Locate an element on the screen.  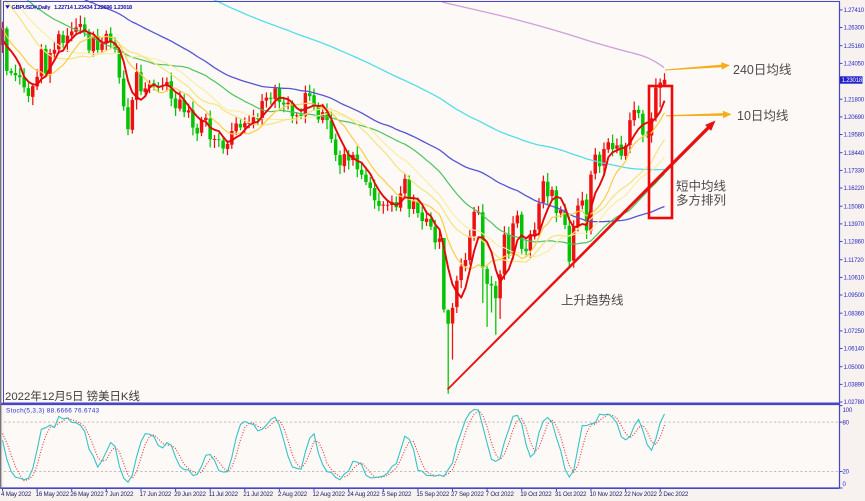
svg-text: 16 May 2022 is located at coordinates (53, 494).